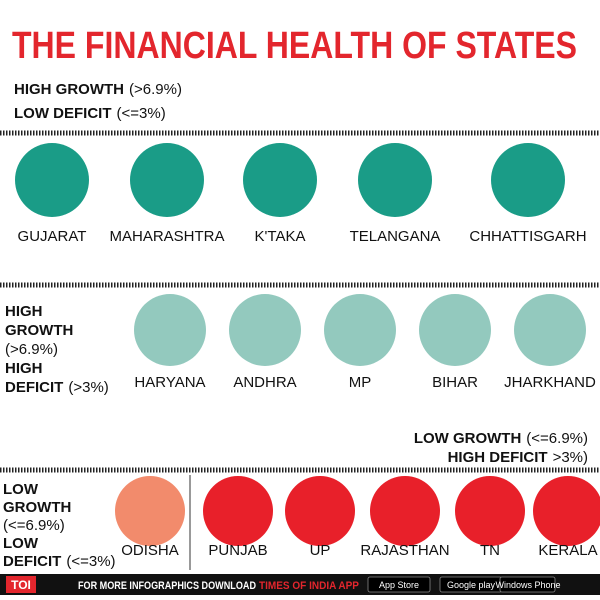 This screenshot has height=600, width=600. Describe the element at coordinates (467, 438) in the screenshot. I see `label-bold: LOW GROWTH` at that location.